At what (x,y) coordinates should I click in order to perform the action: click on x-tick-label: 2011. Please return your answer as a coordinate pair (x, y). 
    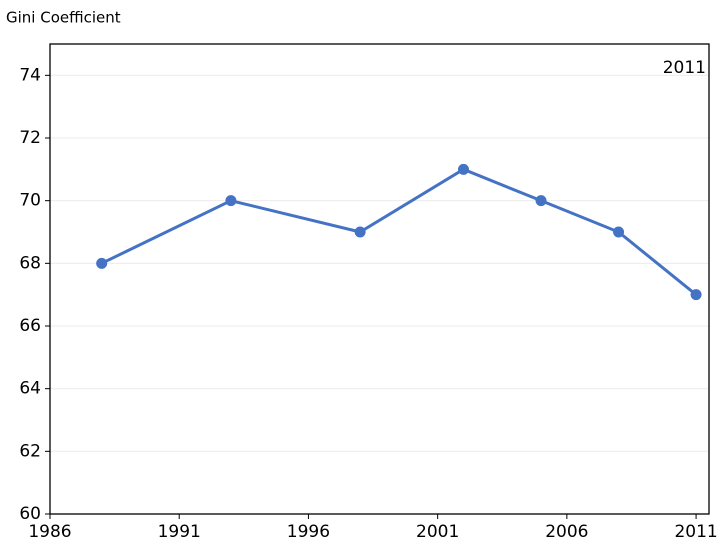
    Looking at the image, I should click on (695, 532).